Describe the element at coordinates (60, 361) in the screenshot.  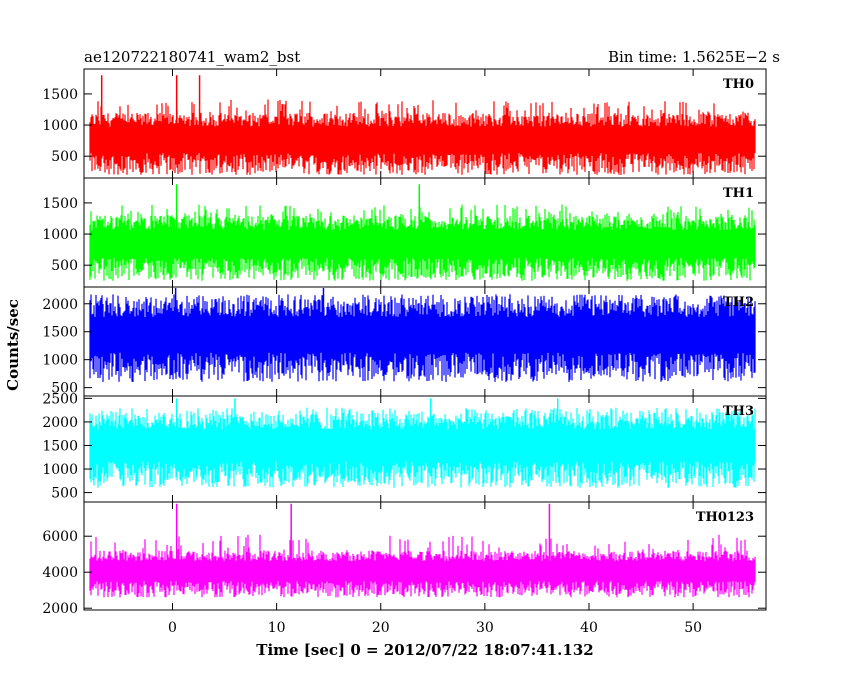
I see `y-tick-label-th2: 1000` at that location.